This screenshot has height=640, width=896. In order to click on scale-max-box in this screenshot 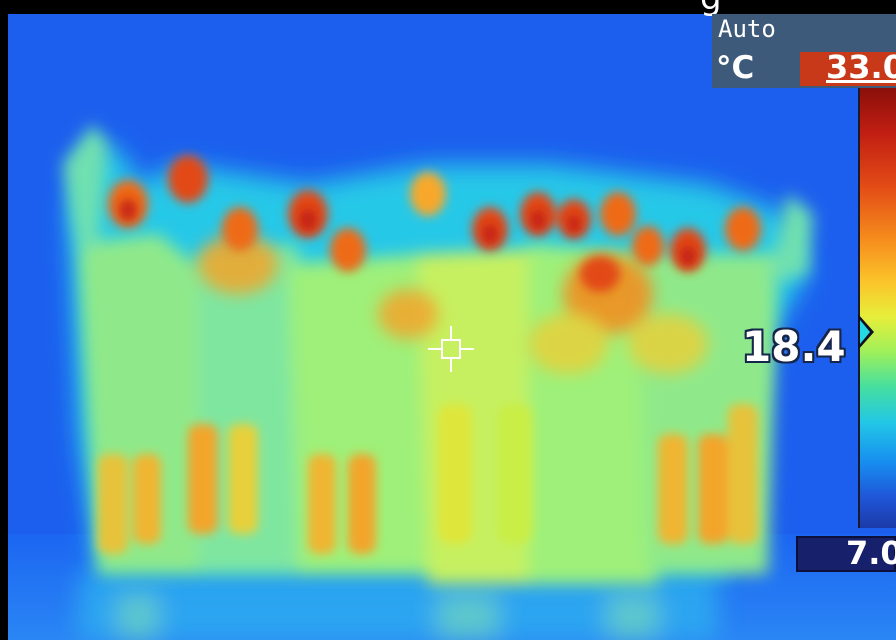, I will do `click(848, 69)`.